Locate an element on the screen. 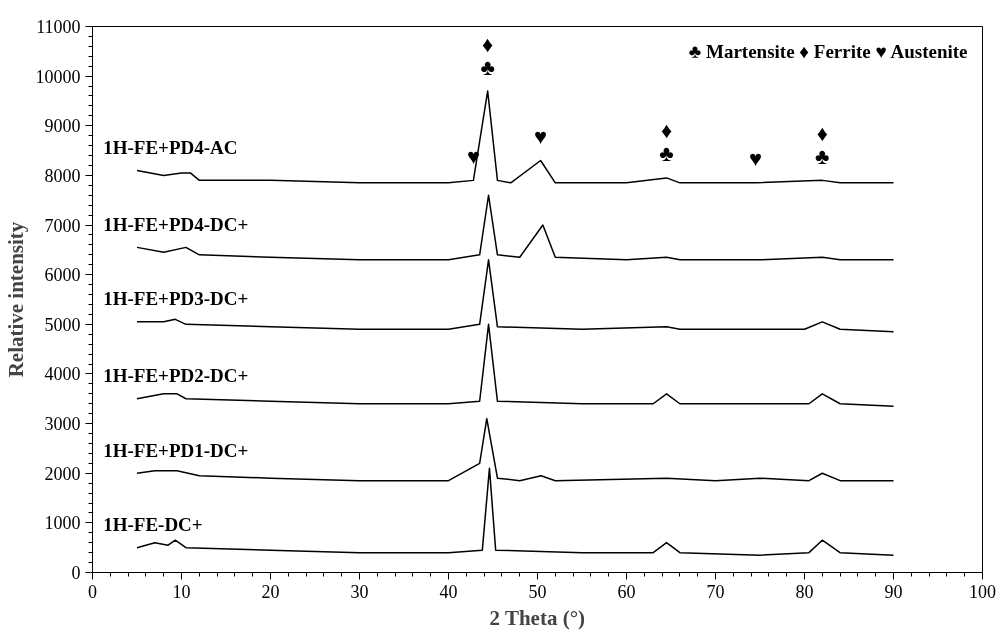 The height and width of the screenshot is (632, 1002). x-tick-label: 50 is located at coordinates (537, 591).